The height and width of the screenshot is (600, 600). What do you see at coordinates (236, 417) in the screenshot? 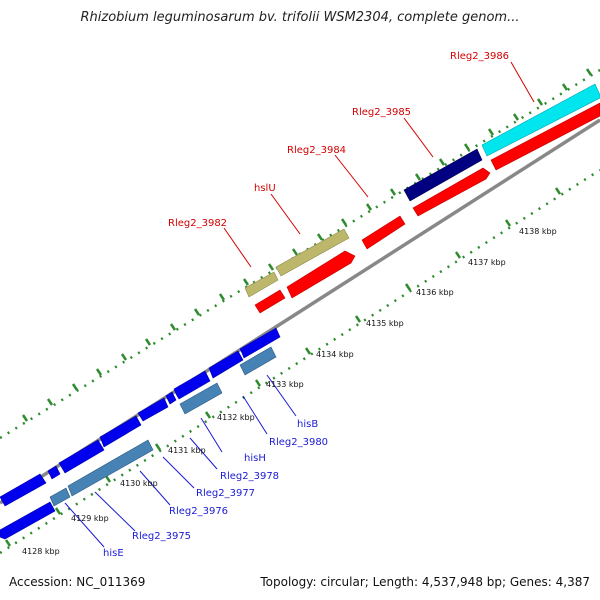
I see `kbp-tick-label: 4132 kbp` at bounding box center [236, 417].